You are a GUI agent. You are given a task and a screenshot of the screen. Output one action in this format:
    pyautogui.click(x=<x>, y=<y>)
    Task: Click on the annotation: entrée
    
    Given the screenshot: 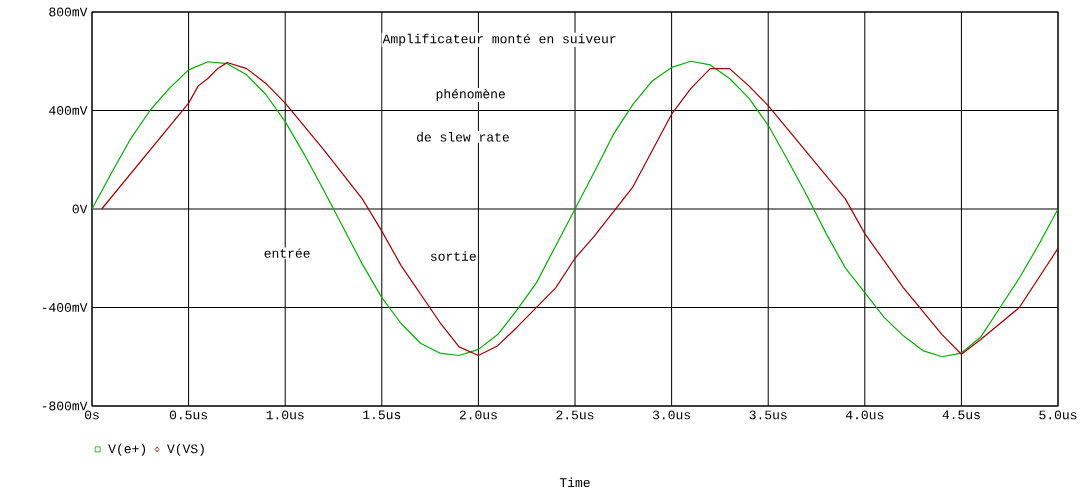 What is the action you would take?
    pyautogui.click(x=287, y=253)
    